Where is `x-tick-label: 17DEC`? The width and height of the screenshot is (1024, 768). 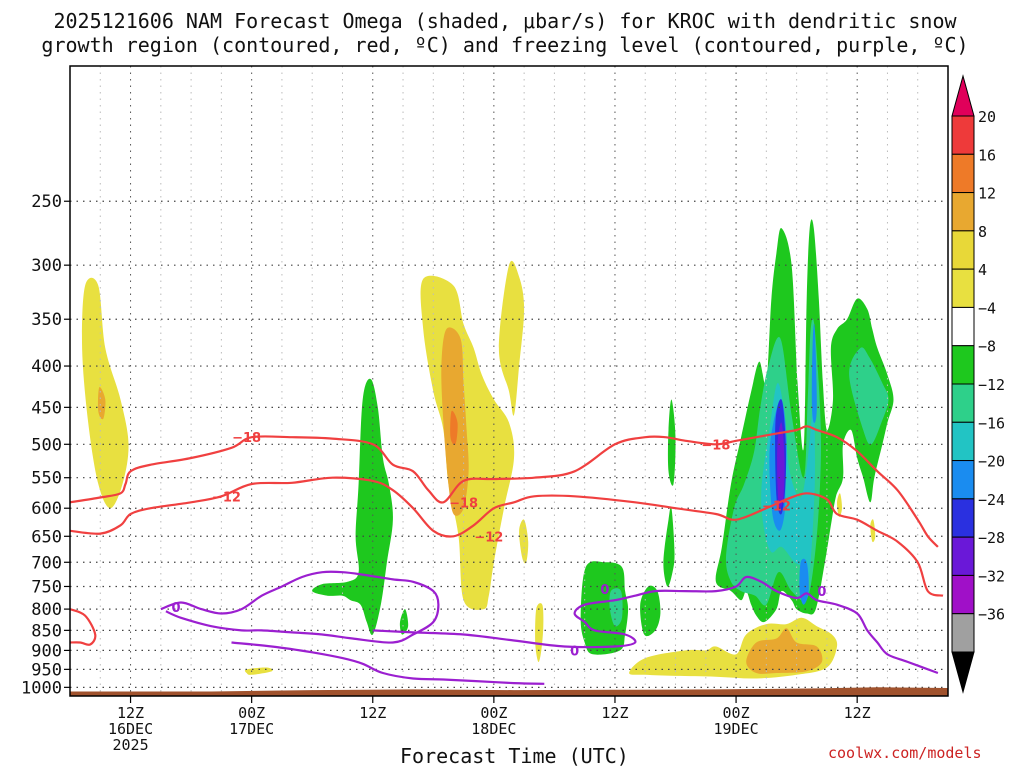 x-tick-label: 17DEC is located at coordinates (251, 729).